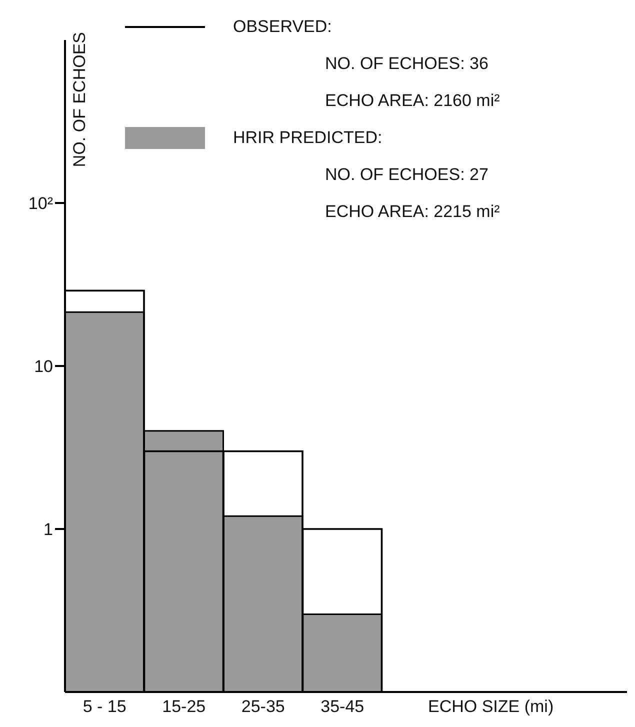 This screenshot has height=727, width=635. I want to click on annotation: ECHO AREA: 2215 mi², so click(412, 212).